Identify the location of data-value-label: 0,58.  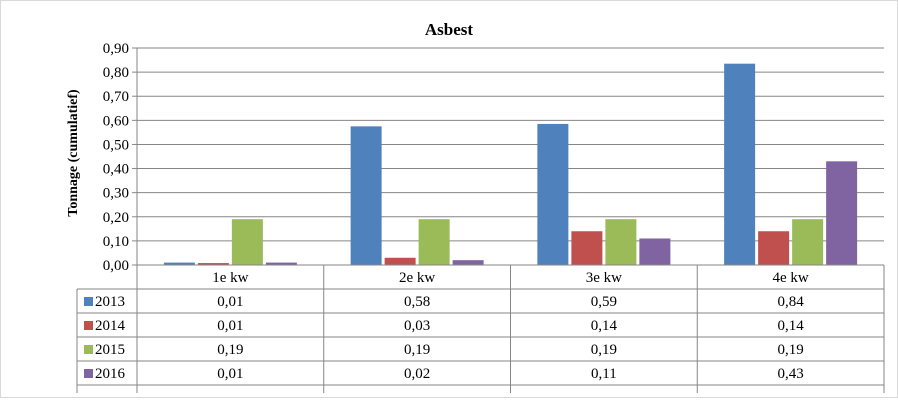
(417, 302).